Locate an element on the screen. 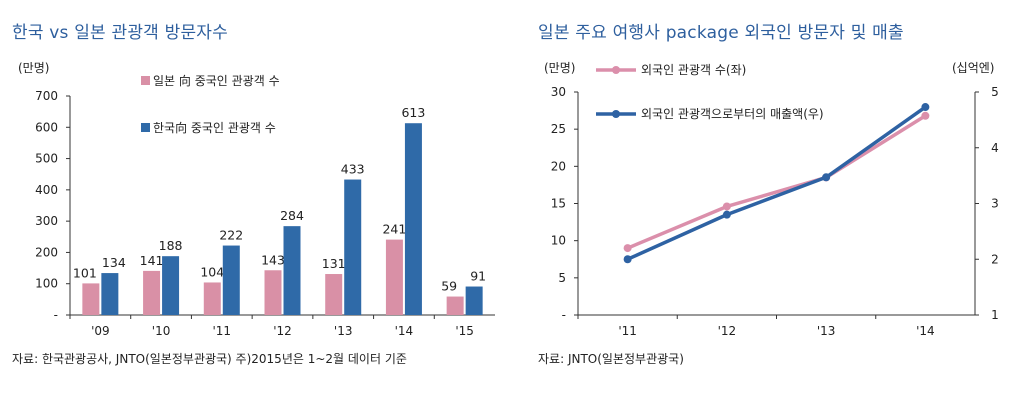 The image size is (1024, 410). left-bar-value-label: 104 is located at coordinates (212, 271).